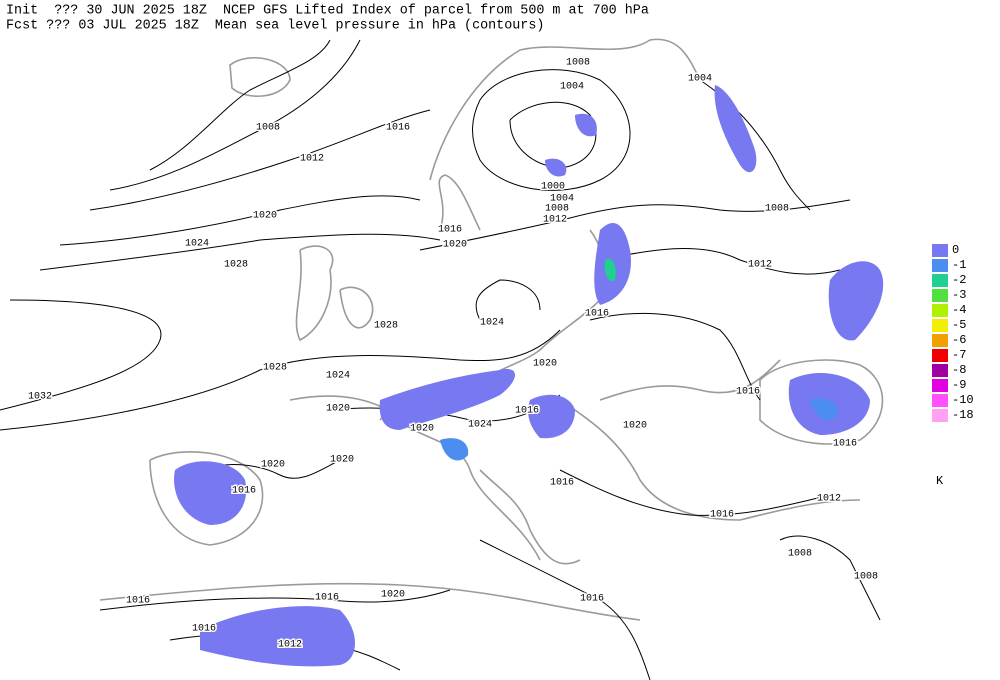  I want to click on legend-label: -10, so click(963, 400).